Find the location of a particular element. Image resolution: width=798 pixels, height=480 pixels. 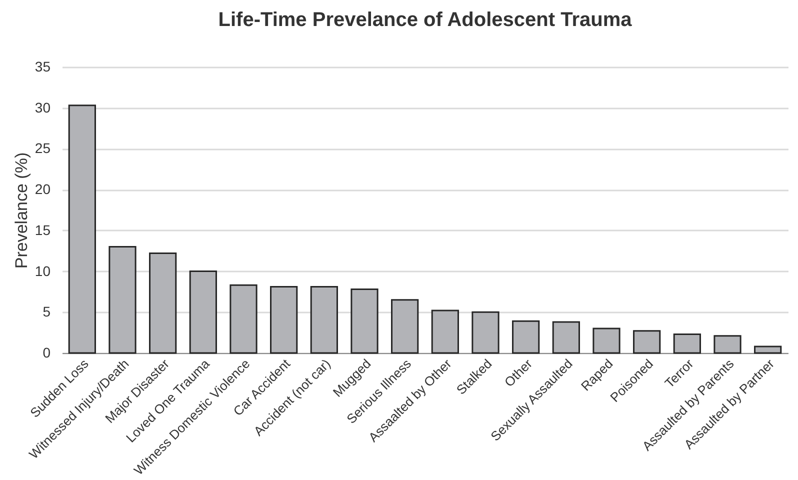

y-tick-label: 0 is located at coordinates (46, 352).